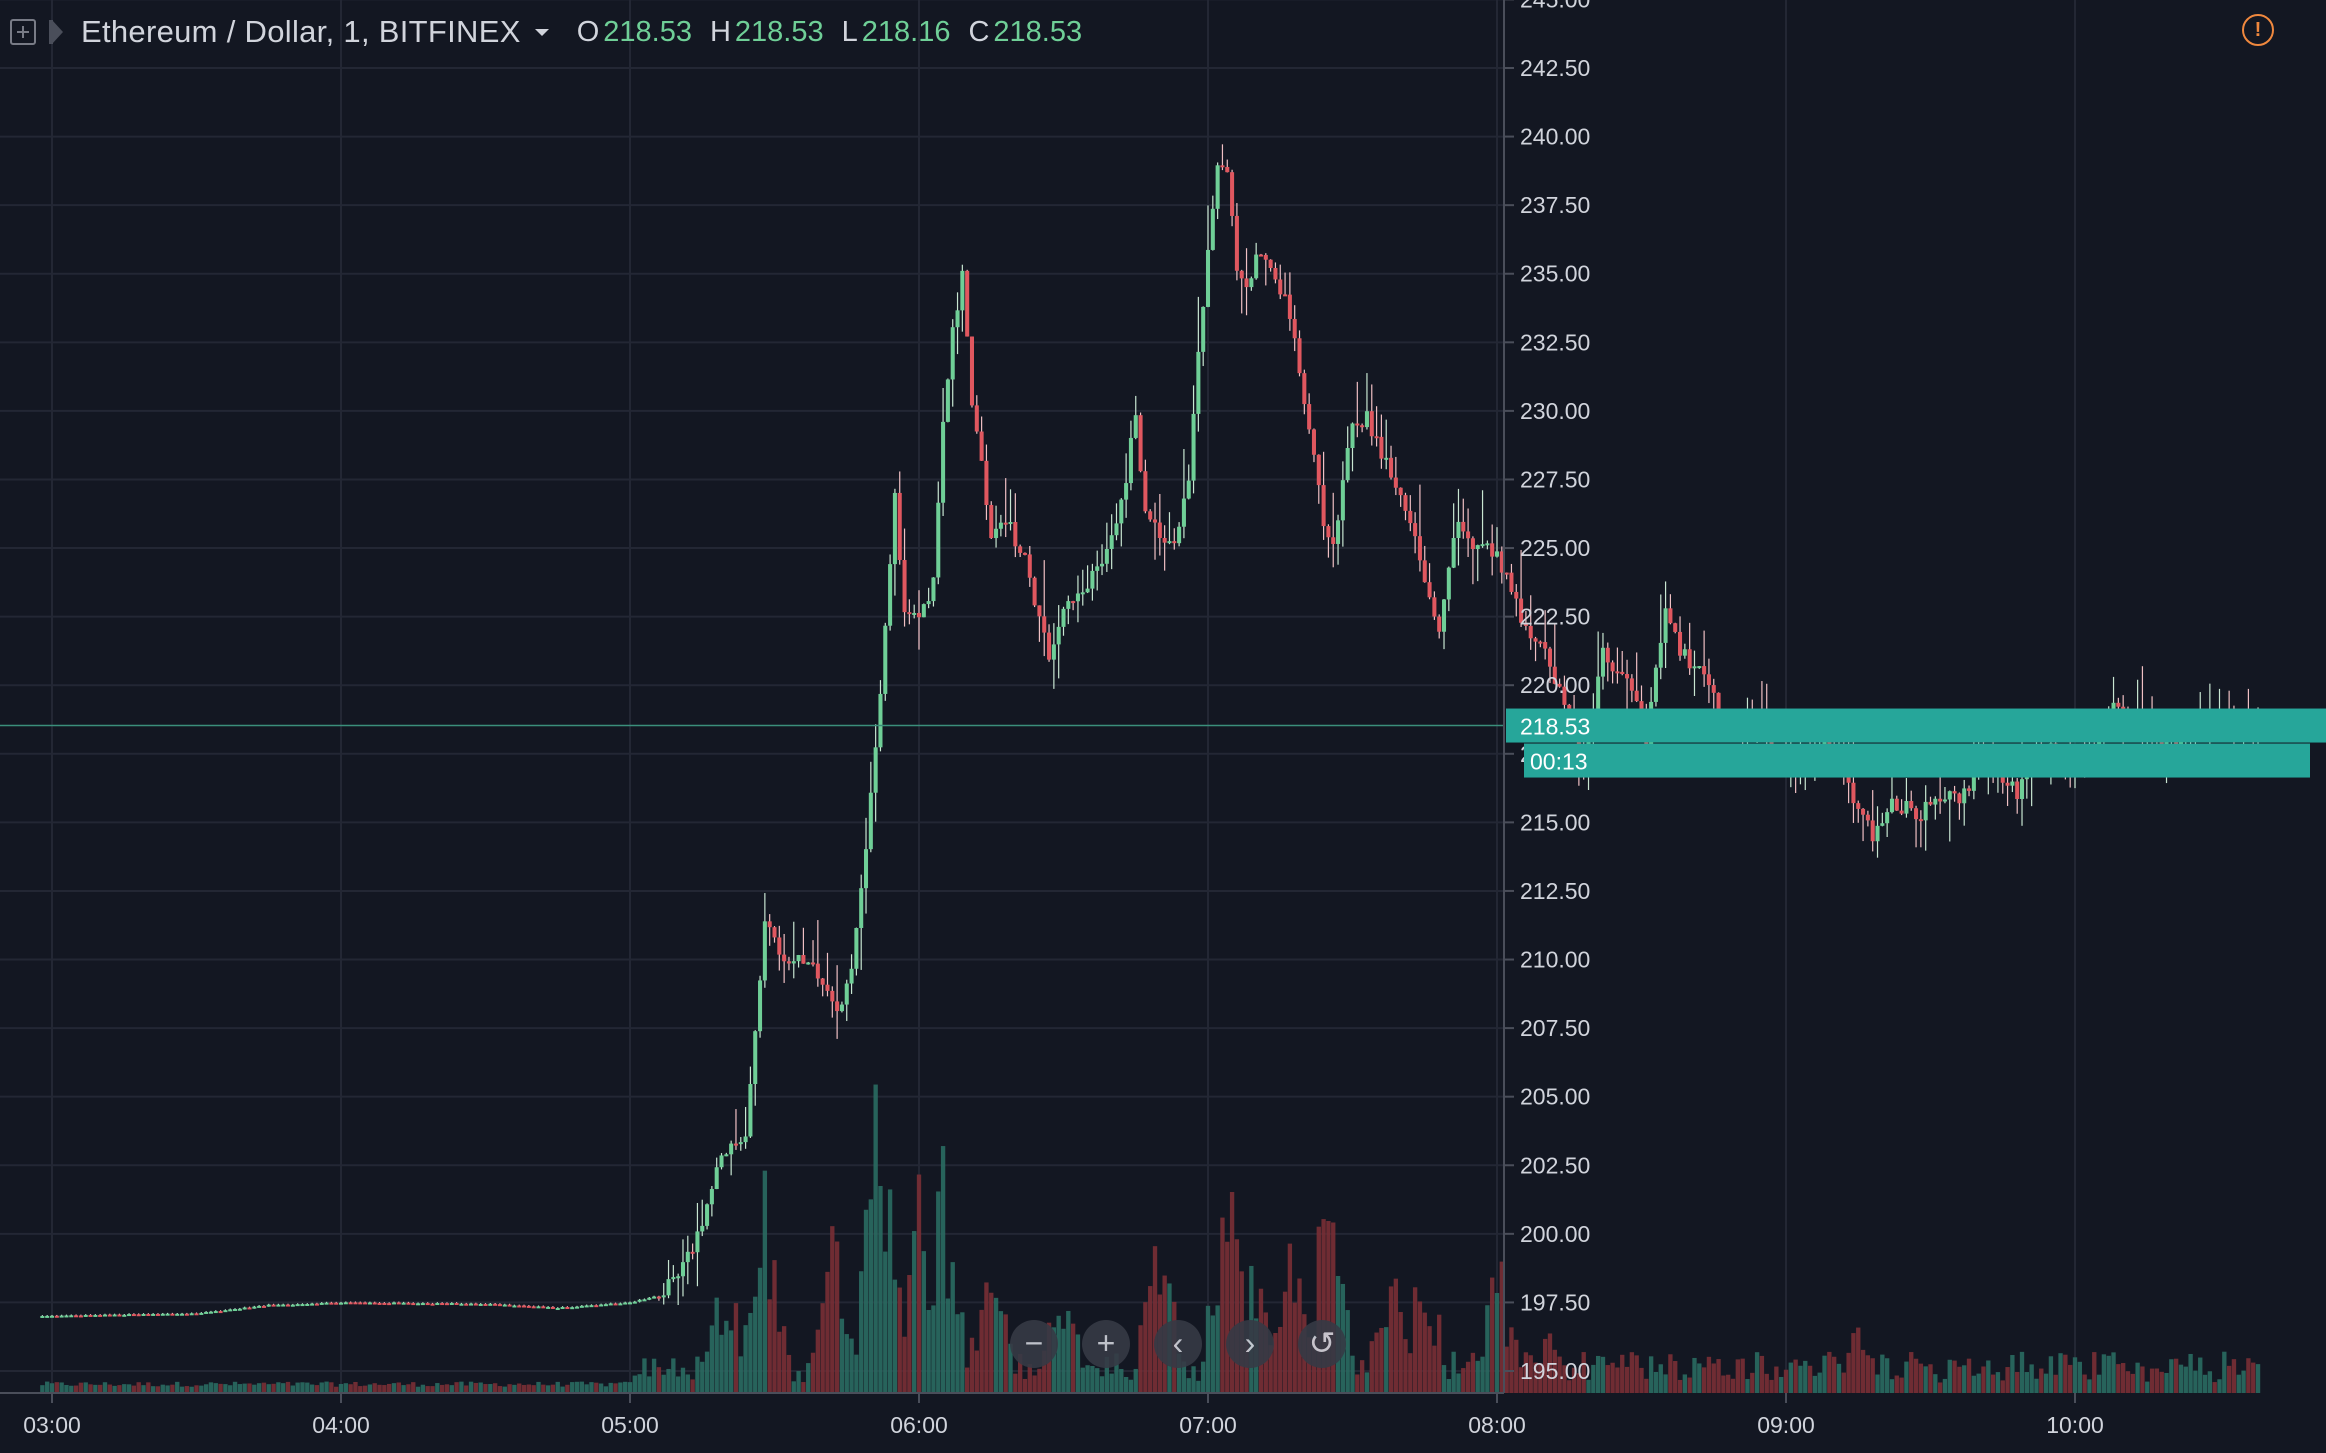 The image size is (2326, 1453). What do you see at coordinates (1916, 725) in the screenshot?
I see `last-price-badge` at bounding box center [1916, 725].